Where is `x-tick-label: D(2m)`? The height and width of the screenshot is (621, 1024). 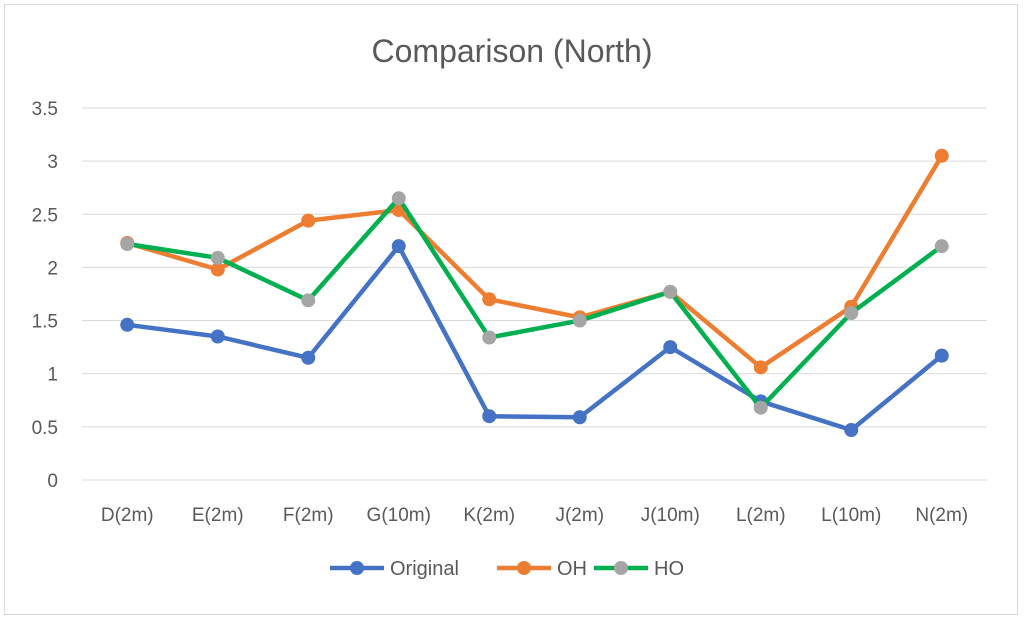 x-tick-label: D(2m) is located at coordinates (127, 515).